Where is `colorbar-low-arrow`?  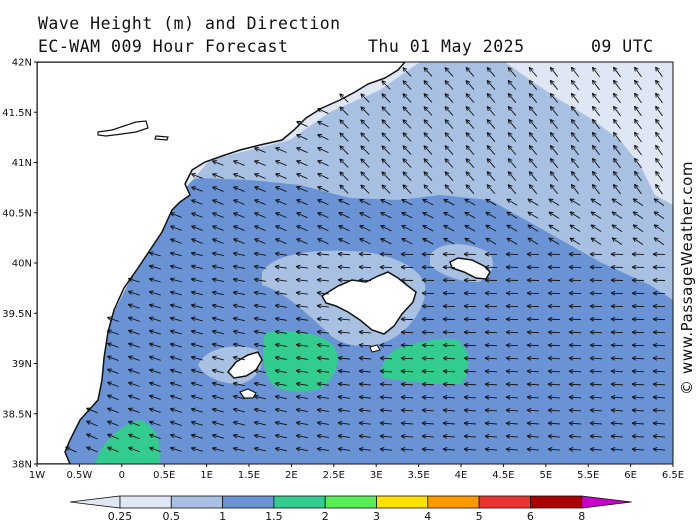
colorbar-low-arrow is located at coordinates (95, 502).